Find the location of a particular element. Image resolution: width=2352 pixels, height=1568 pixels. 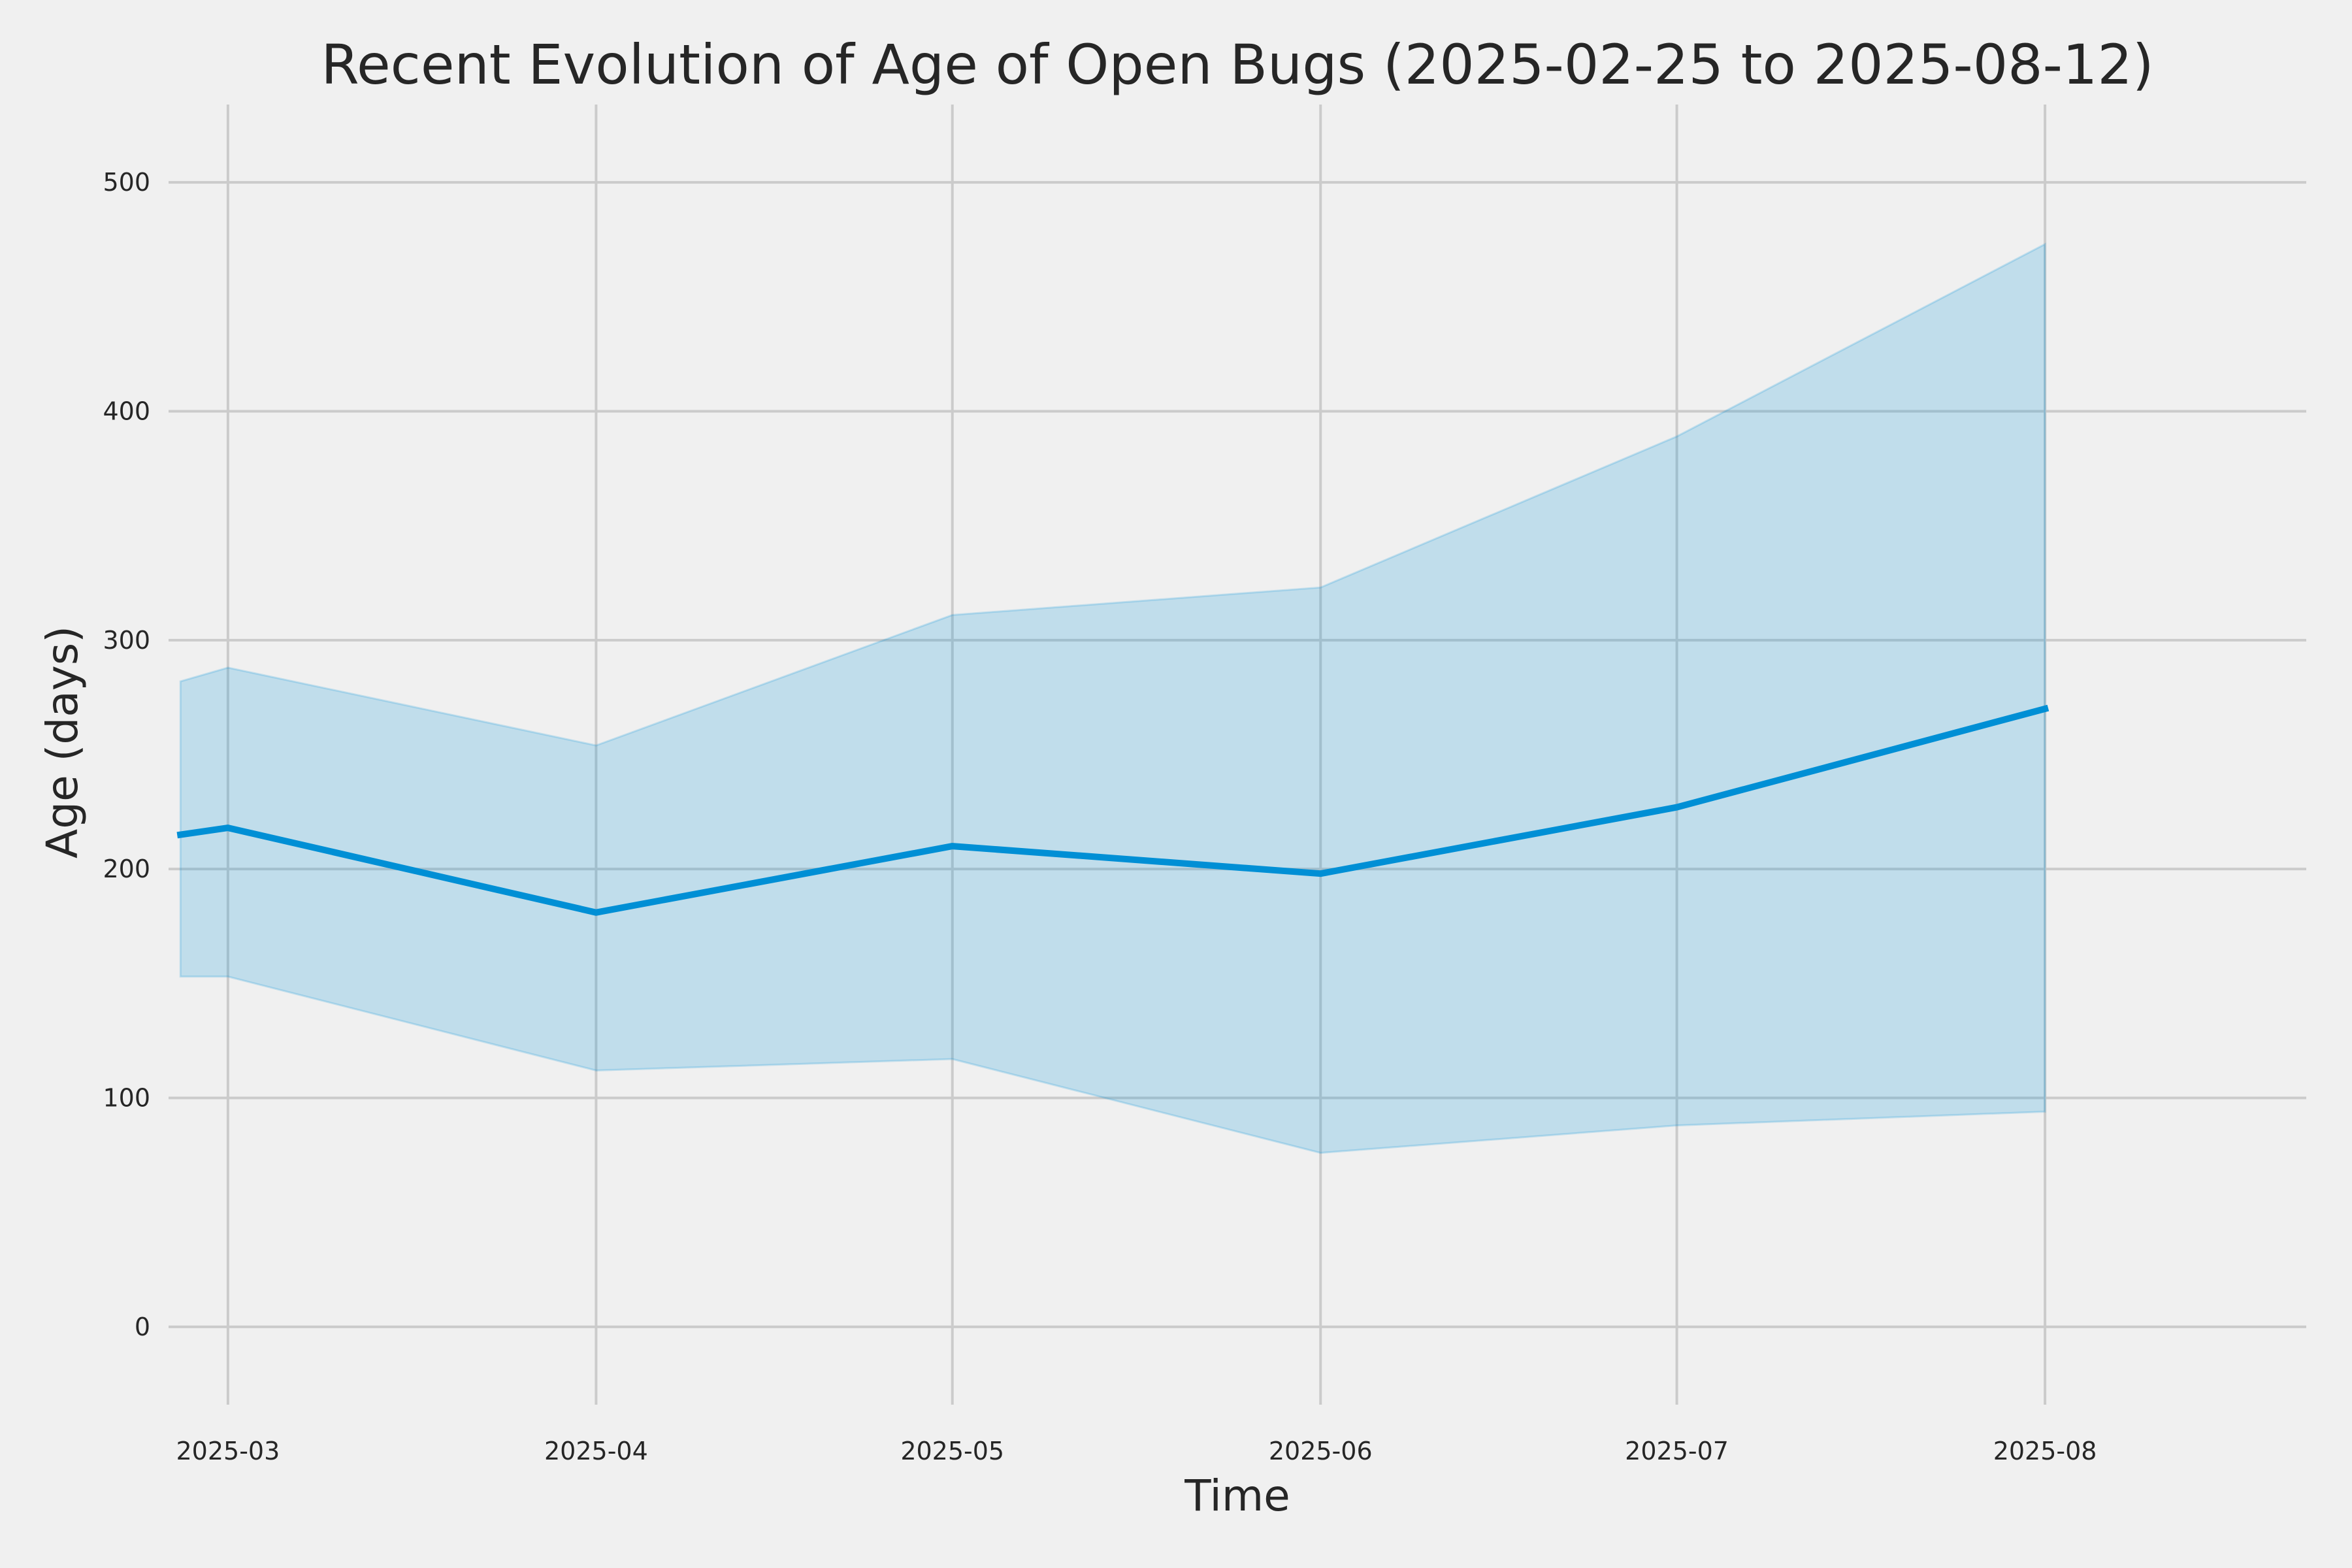

y-tick-label: 500 is located at coordinates (126, 182).